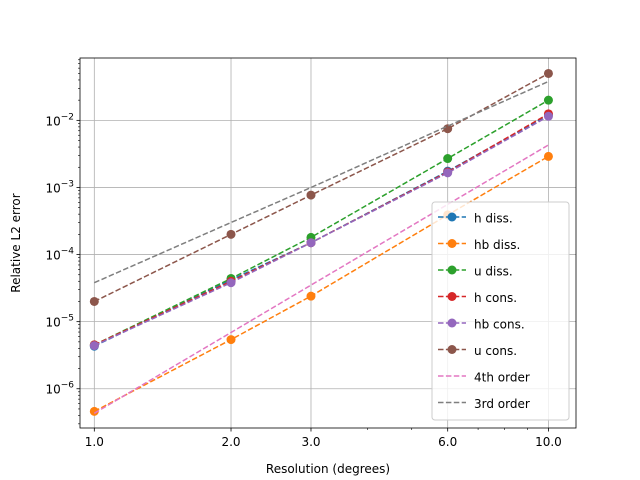  Describe the element at coordinates (230, 442) in the screenshot. I see `x-tick-label: 2.0` at that location.